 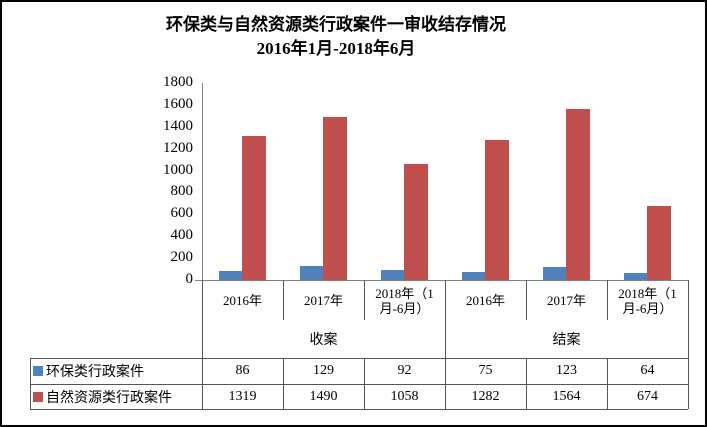 What do you see at coordinates (323, 340) in the screenshot?
I see `category-group-cell: 收案` at bounding box center [323, 340].